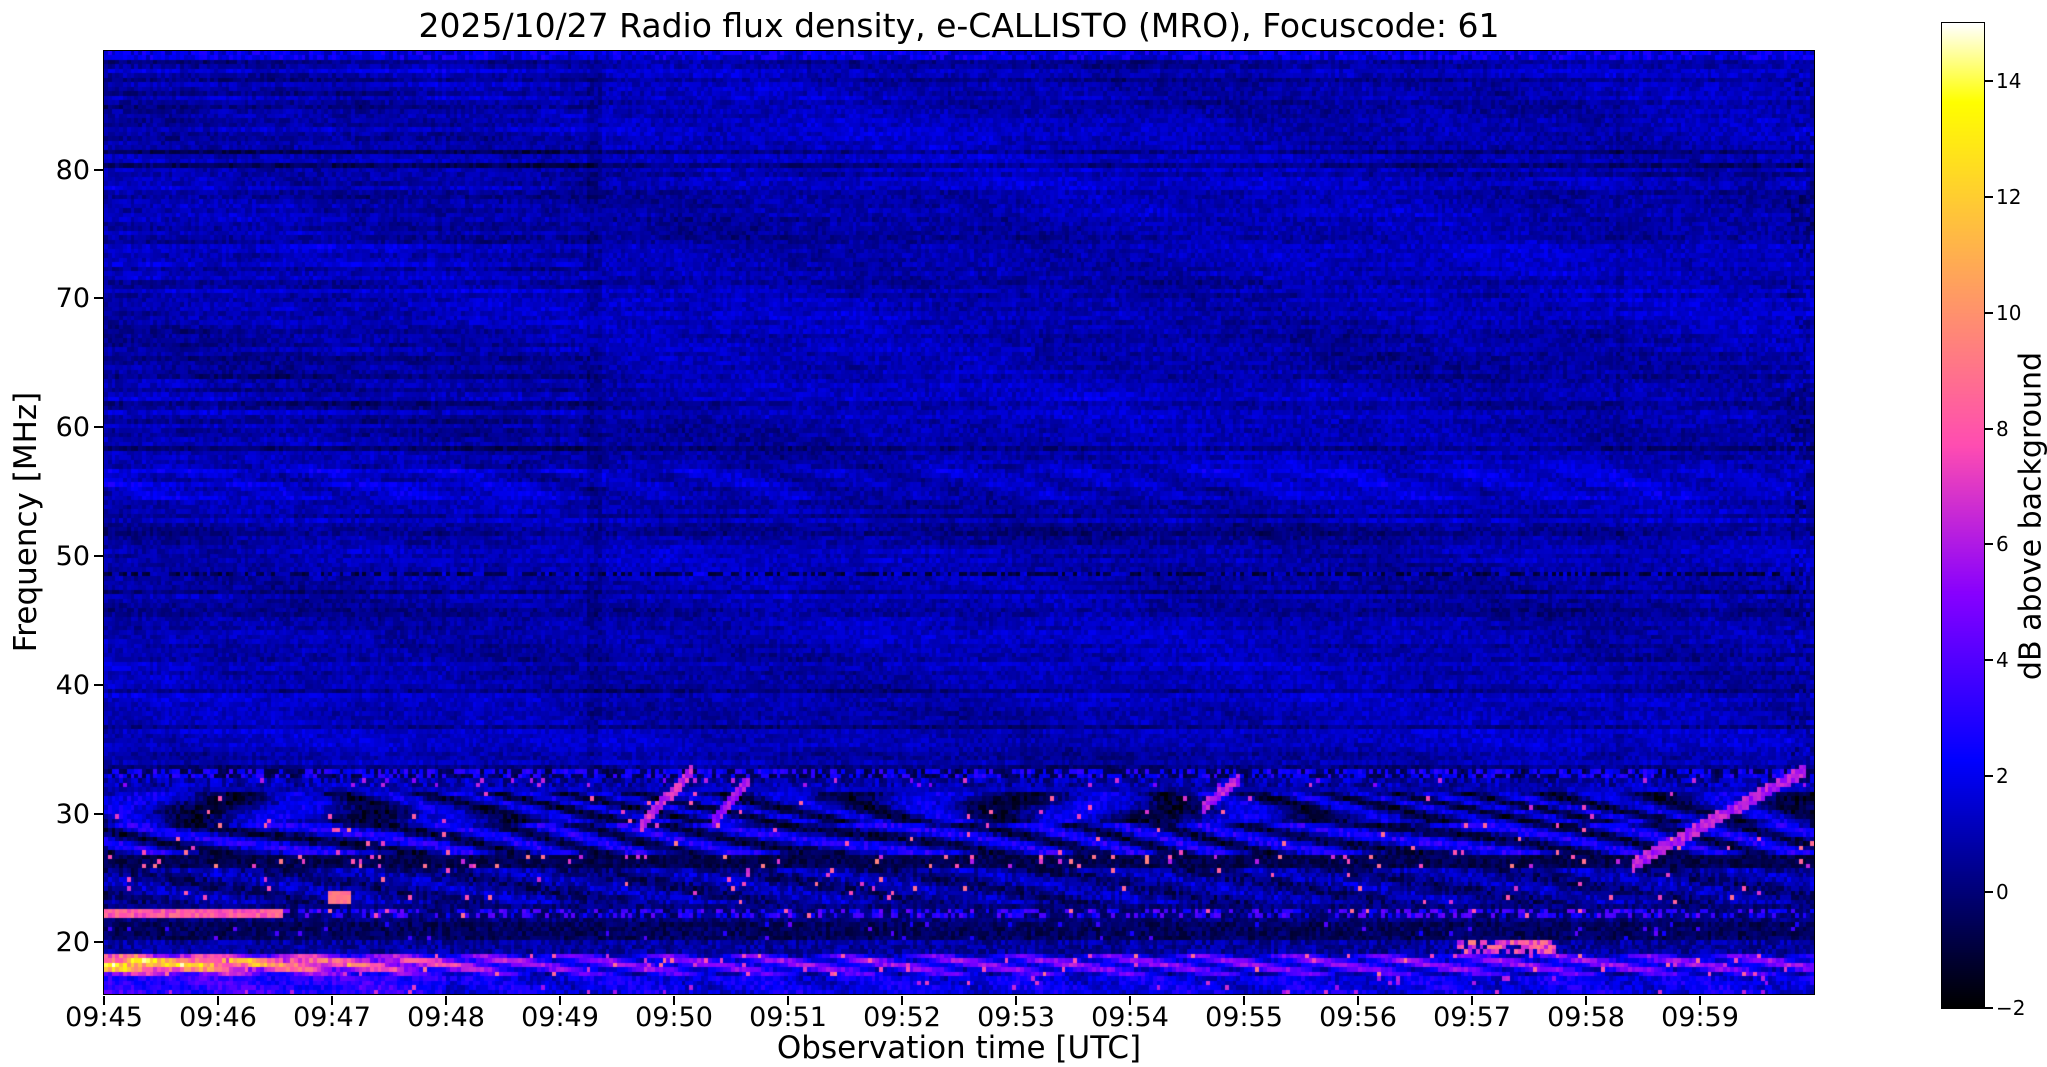 The width and height of the screenshot is (2047, 1067). Describe the element at coordinates (2002, 428) in the screenshot. I see `colorbar-tick-label: 8` at that location.